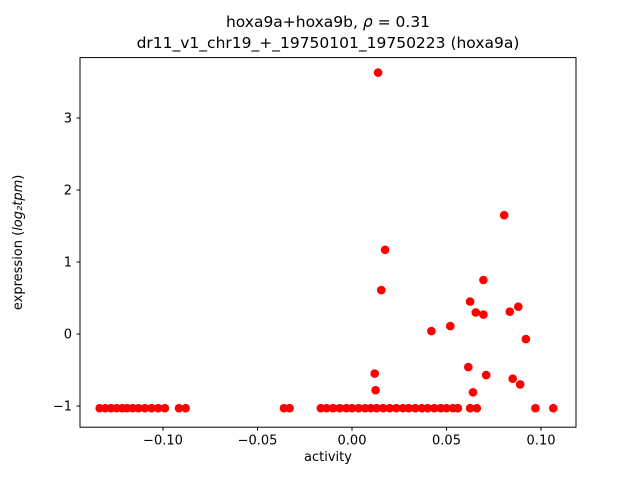  I want to click on x-tick-label: −0.05, so click(258, 441).